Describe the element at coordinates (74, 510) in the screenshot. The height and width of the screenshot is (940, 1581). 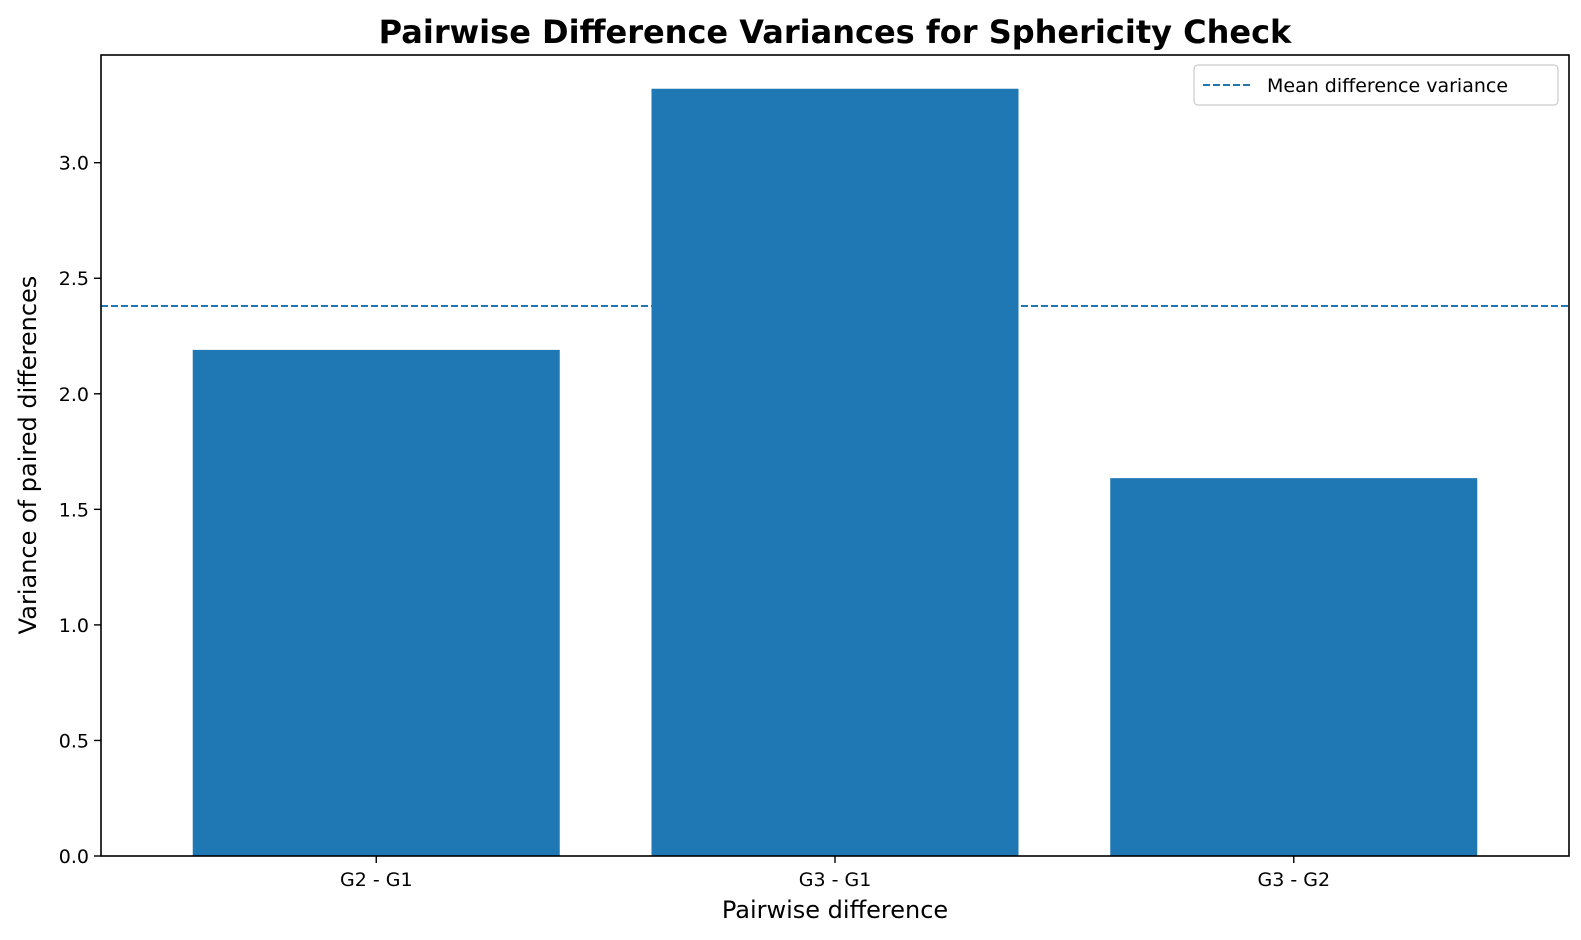
I see `y-tick-label: 1.5` at that location.